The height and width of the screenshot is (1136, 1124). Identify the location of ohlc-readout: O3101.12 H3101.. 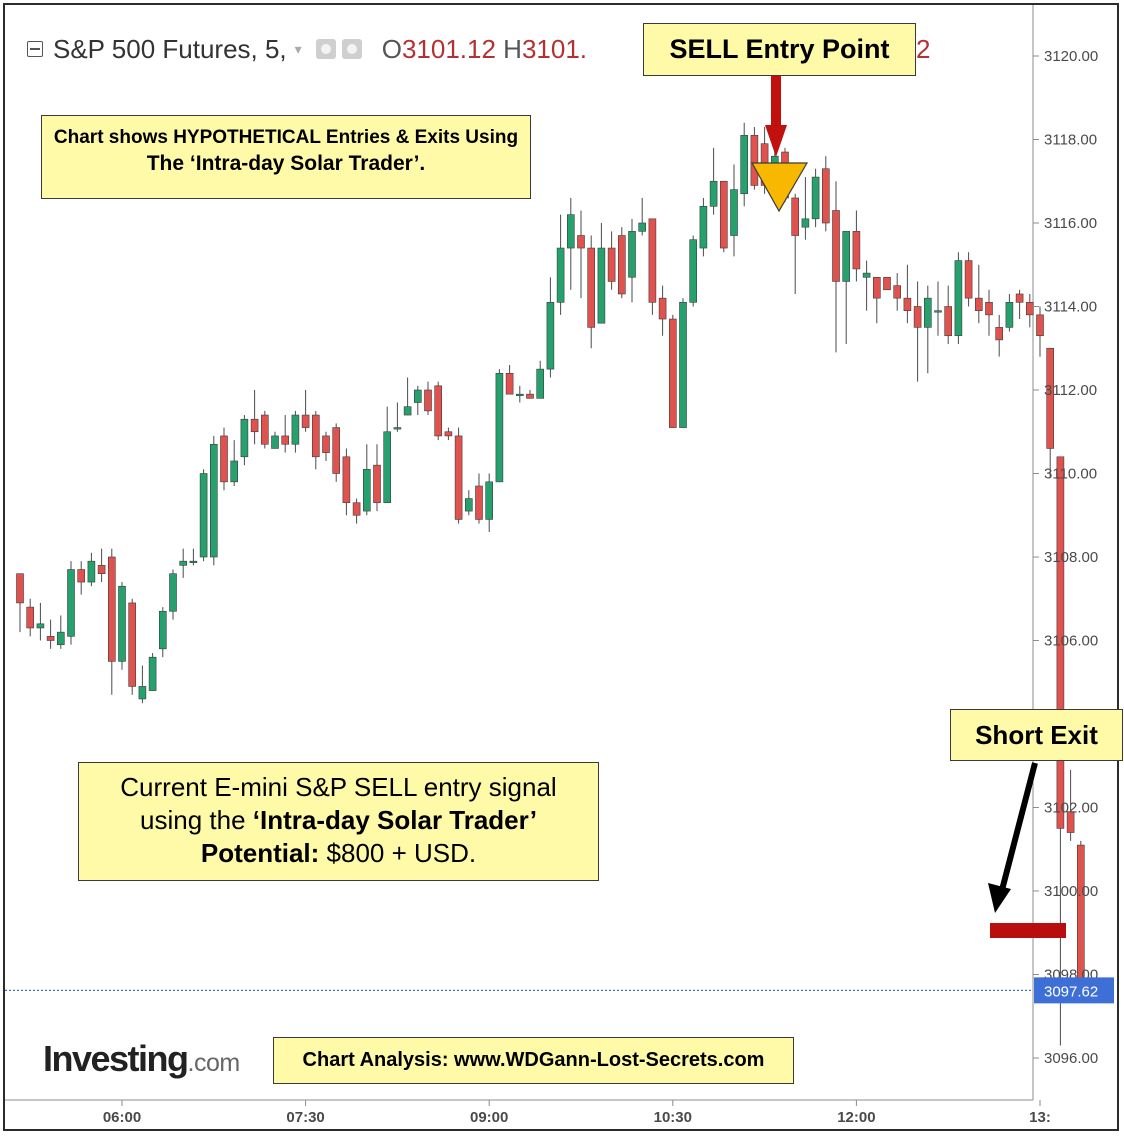
(484, 49).